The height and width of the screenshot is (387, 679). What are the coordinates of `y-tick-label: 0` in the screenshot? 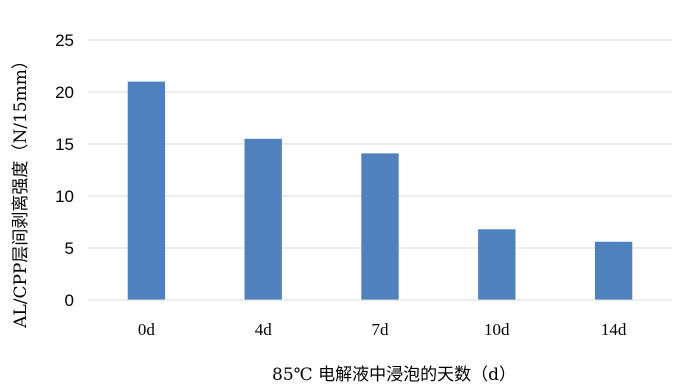 It's located at (69, 300).